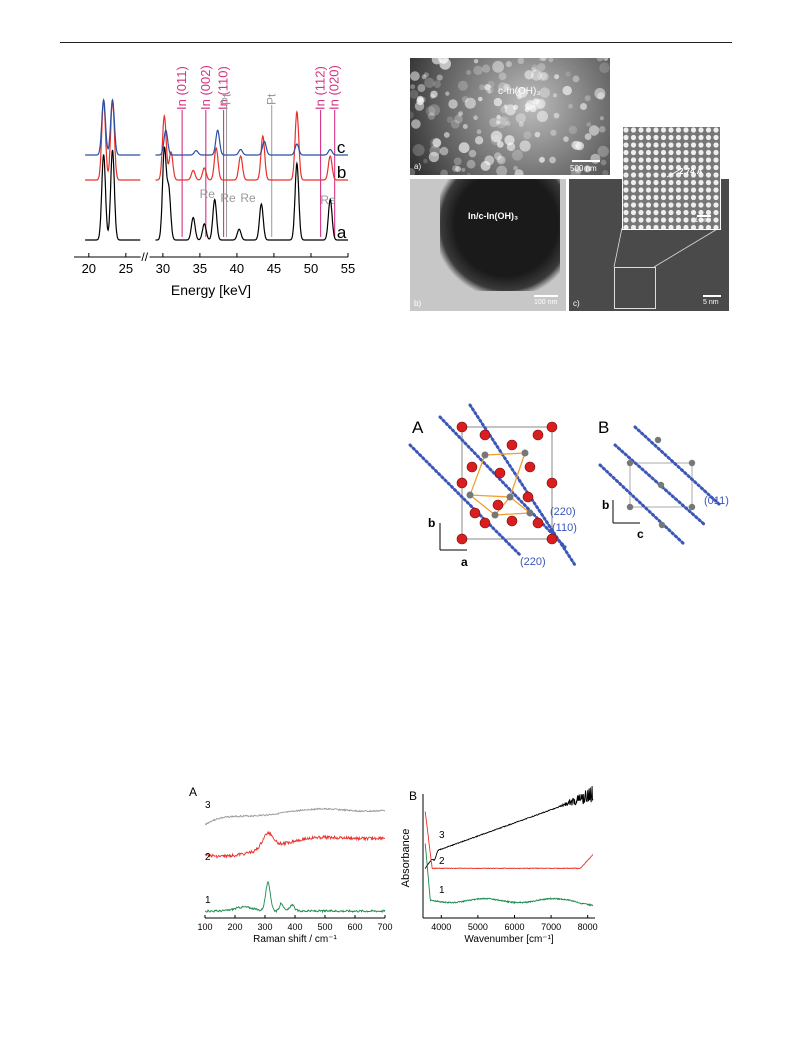  I want to click on plane-label-A: (220), so click(563, 512).